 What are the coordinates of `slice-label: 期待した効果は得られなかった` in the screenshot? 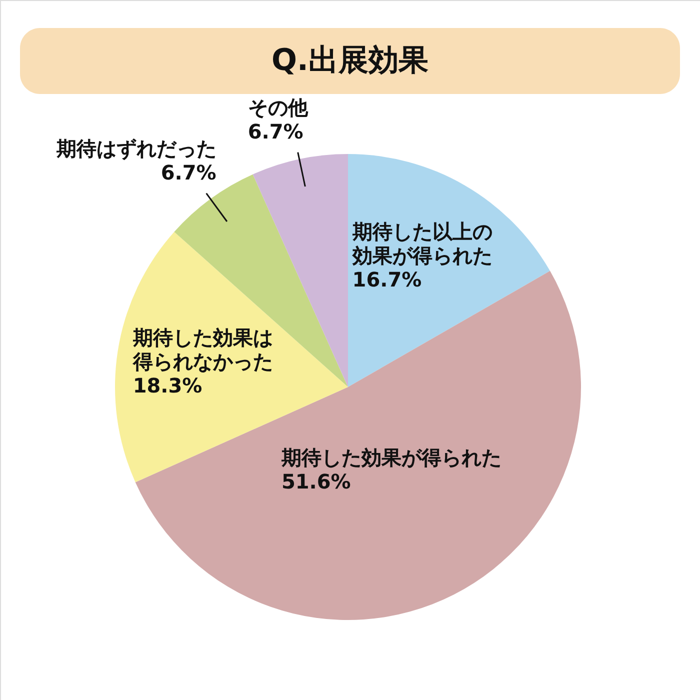 It's located at (202, 349).